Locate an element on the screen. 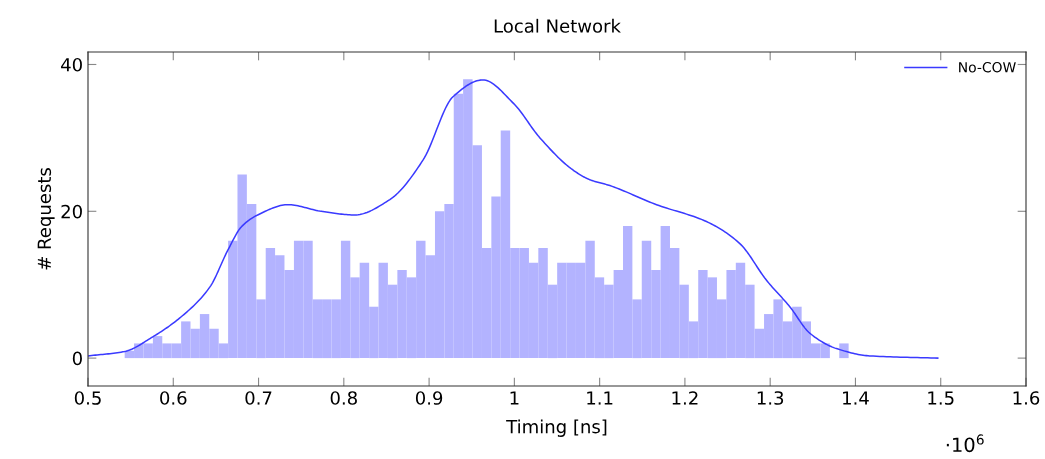  x-axis-title: Timing [ns] is located at coordinates (556, 428).